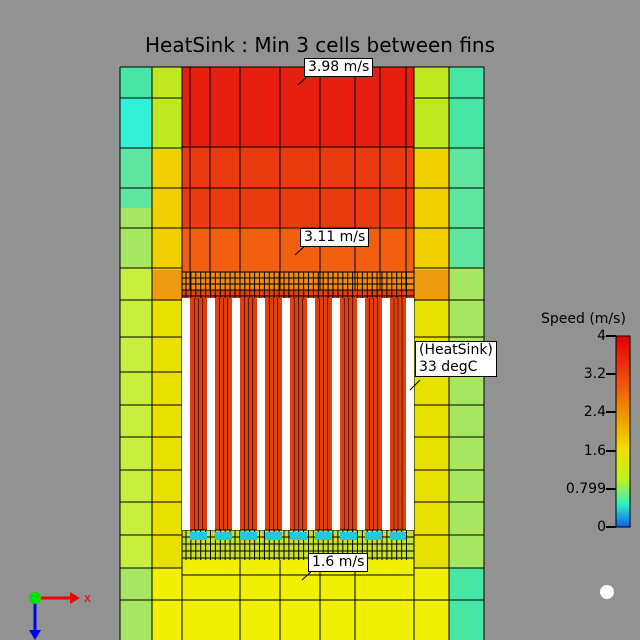 This screenshot has width=640, height=640. I want to click on legend-tick: 1.6, so click(594, 451).